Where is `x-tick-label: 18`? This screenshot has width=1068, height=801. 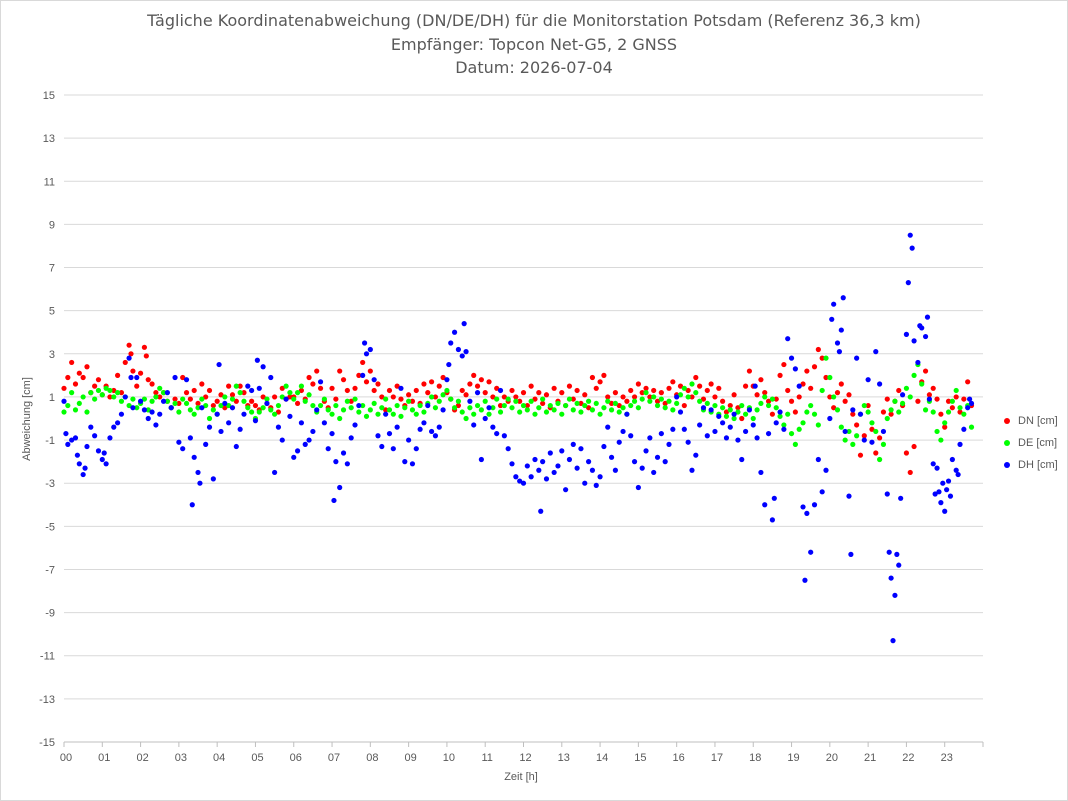 x-tick-label: 18 is located at coordinates (755, 758).